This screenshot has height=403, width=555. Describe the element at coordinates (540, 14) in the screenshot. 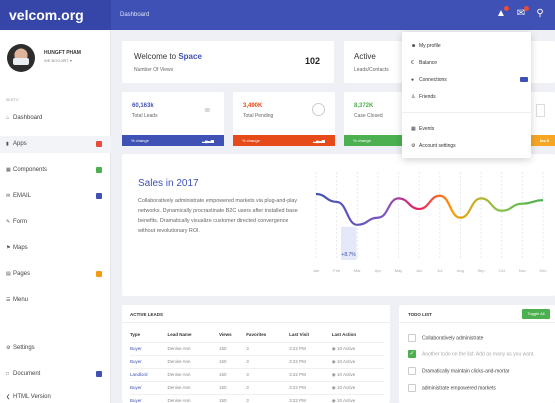

I see `search-icon: ⚲` at that location.